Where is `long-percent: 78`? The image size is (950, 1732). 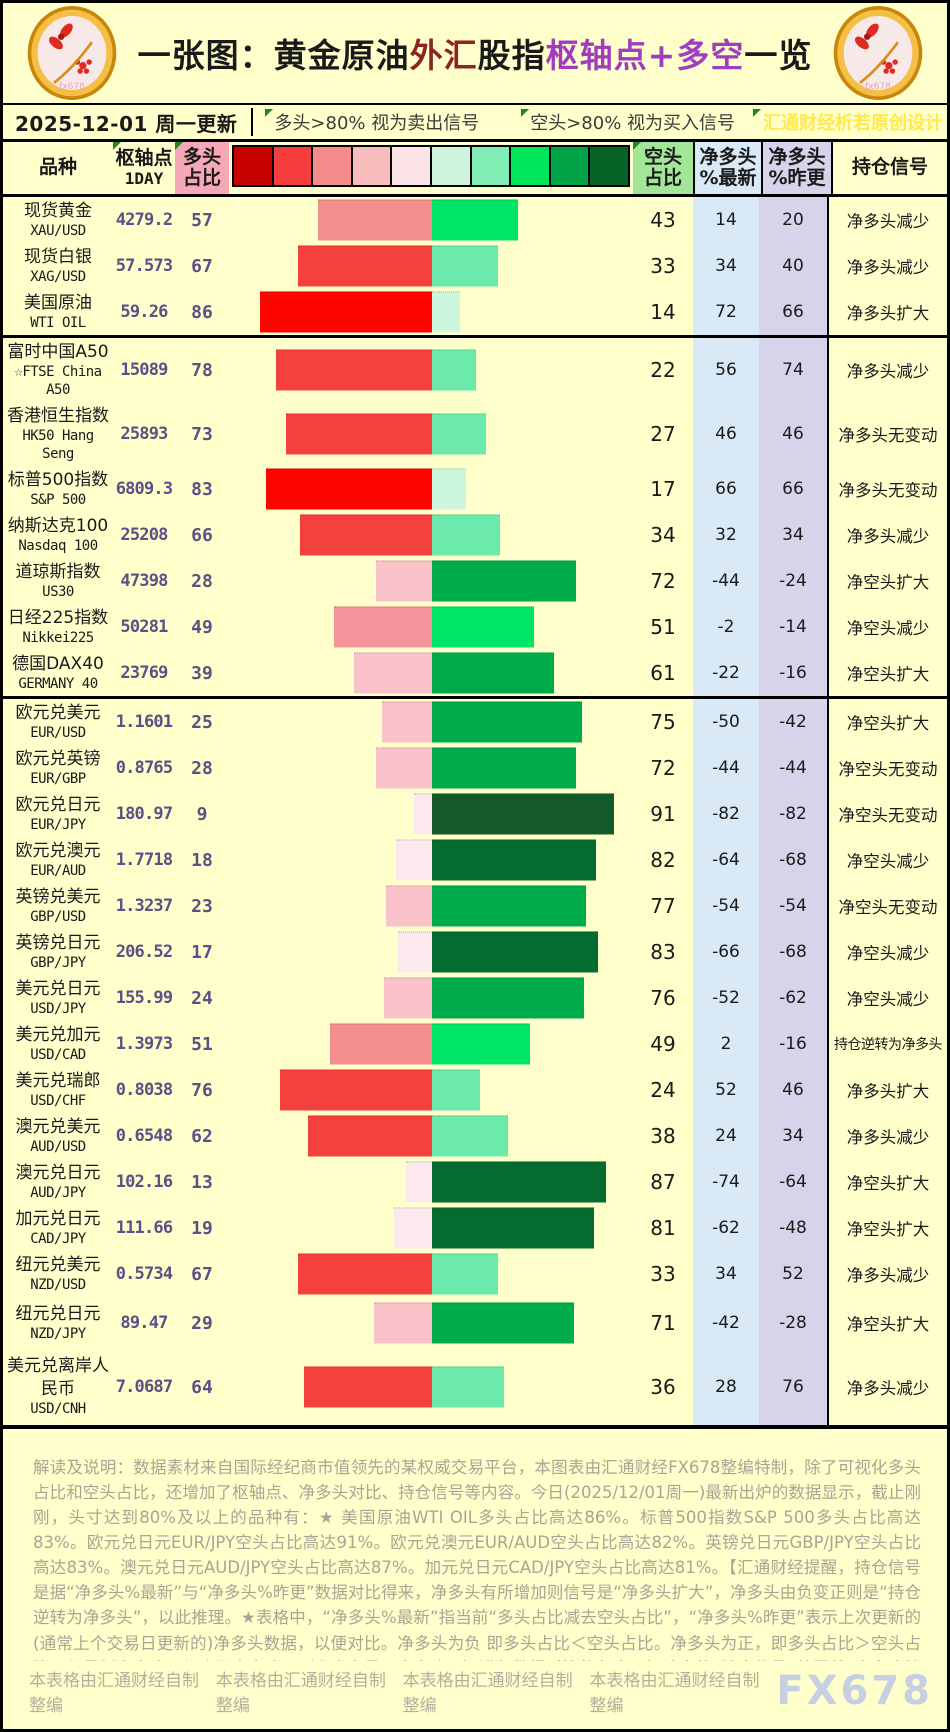
long-percent: 78 is located at coordinates (202, 370).